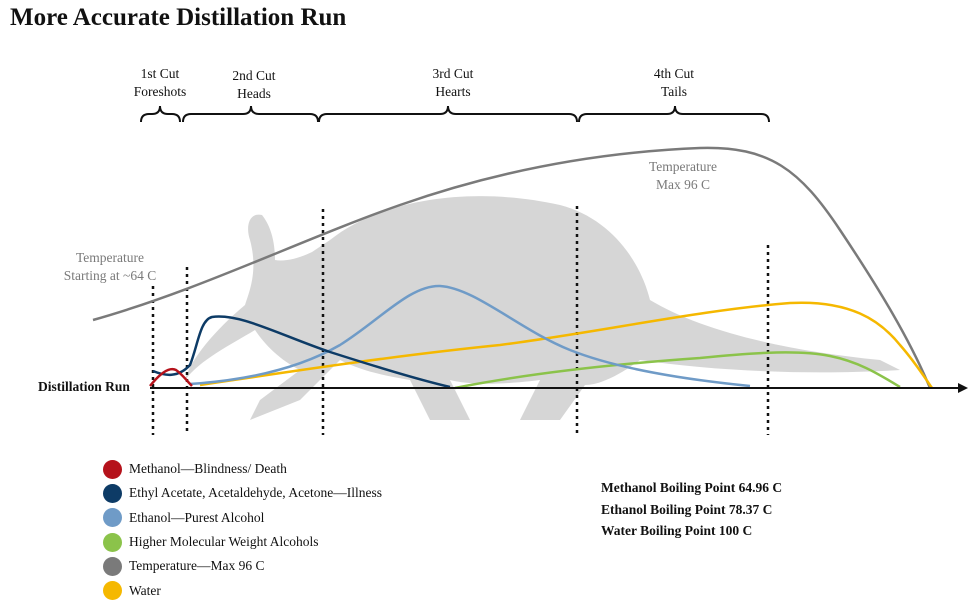 The image size is (980, 606). What do you see at coordinates (112, 469) in the screenshot?
I see `legend-swatch-methanol` at bounding box center [112, 469].